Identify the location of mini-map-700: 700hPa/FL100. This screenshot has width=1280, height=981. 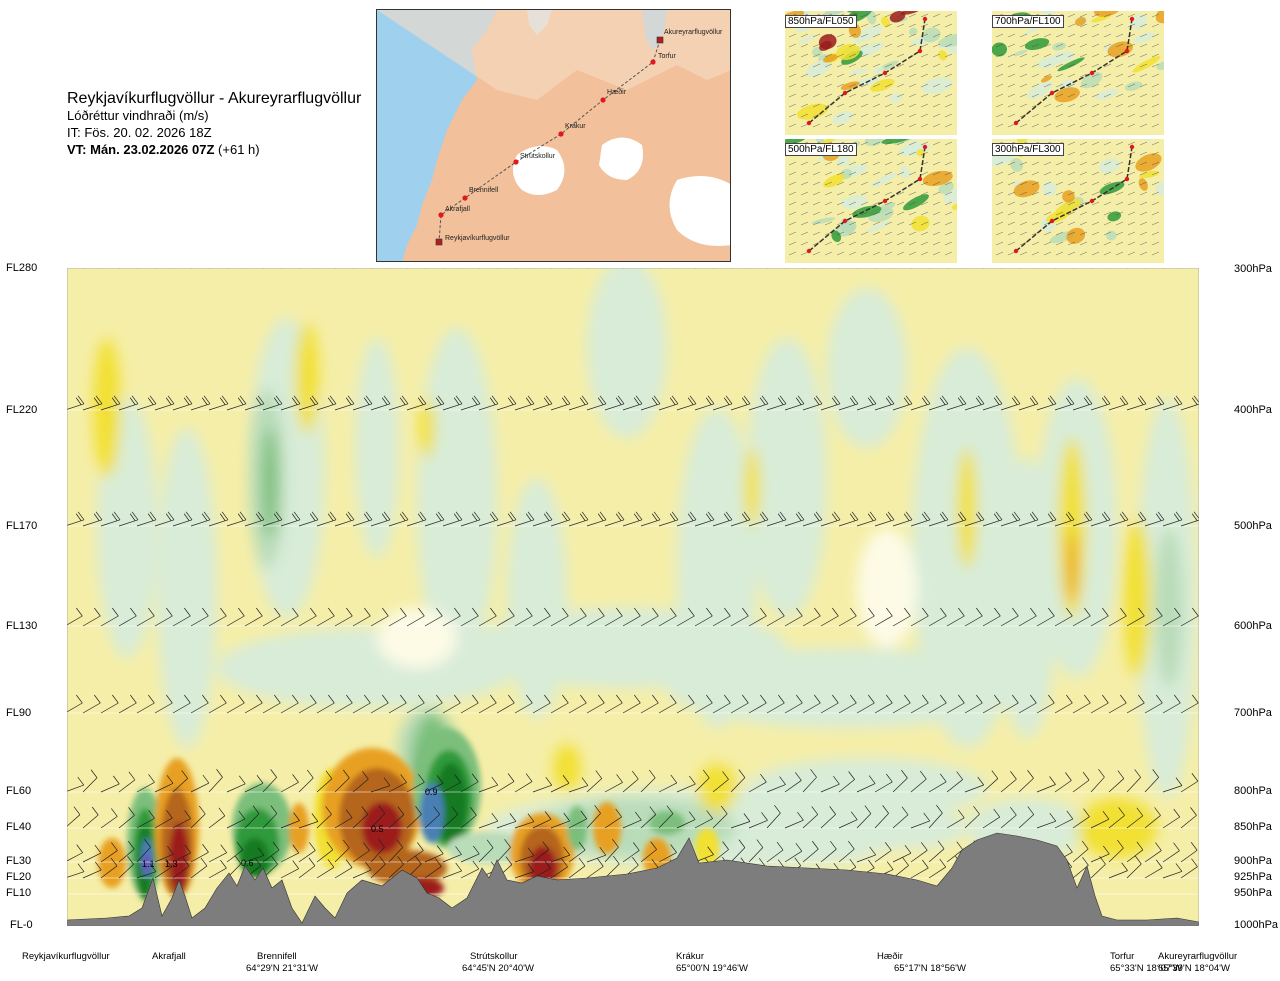
(1078, 73).